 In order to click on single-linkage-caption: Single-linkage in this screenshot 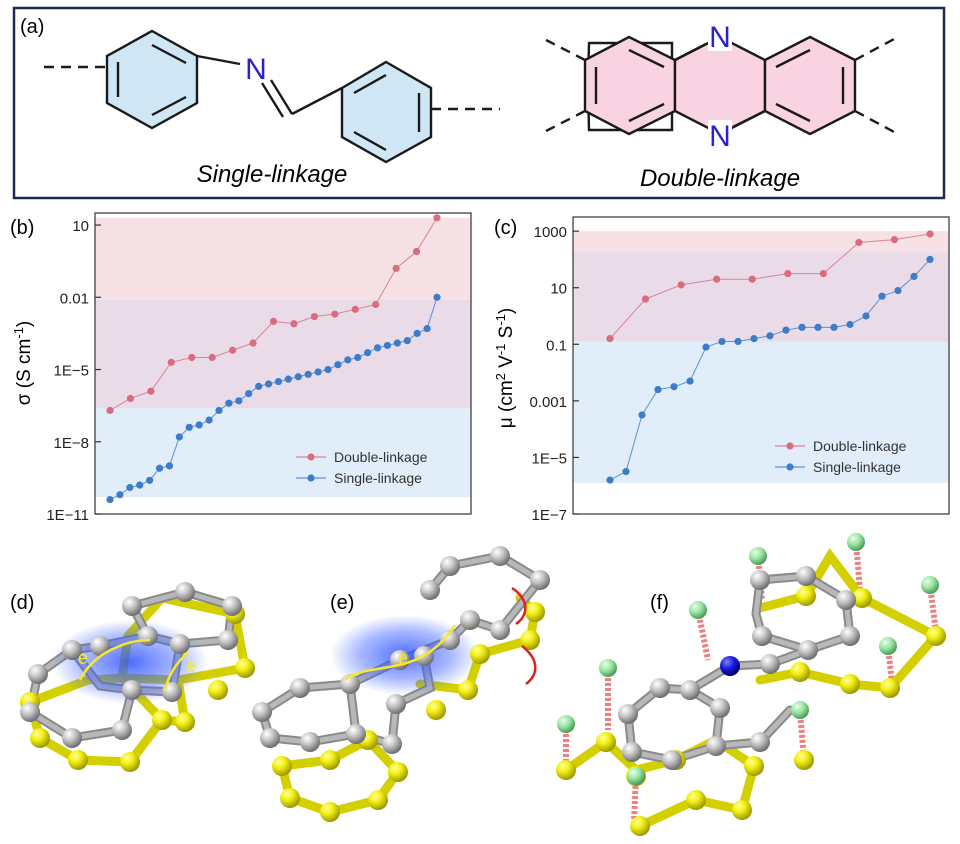, I will do `click(272, 174)`.